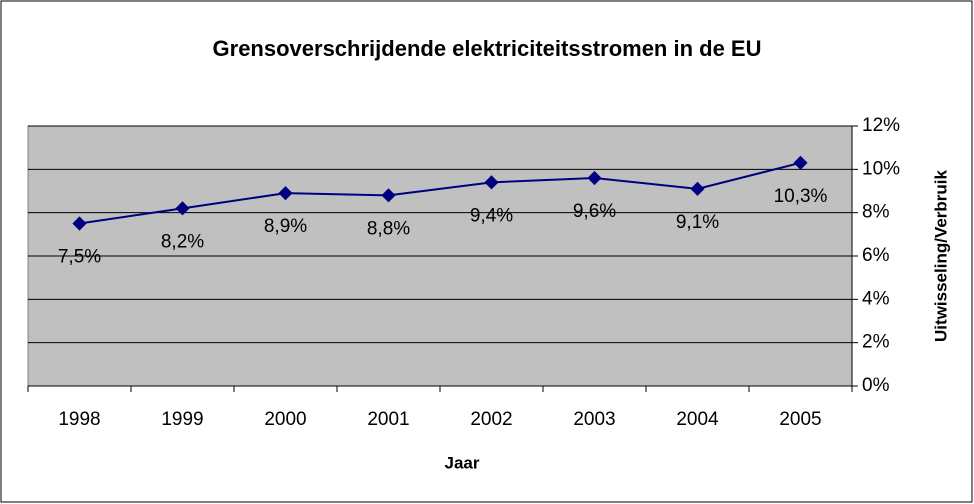 This screenshot has height=504, width=974. Describe the element at coordinates (800, 419) in the screenshot. I see `x-tick-label: 2005` at that location.